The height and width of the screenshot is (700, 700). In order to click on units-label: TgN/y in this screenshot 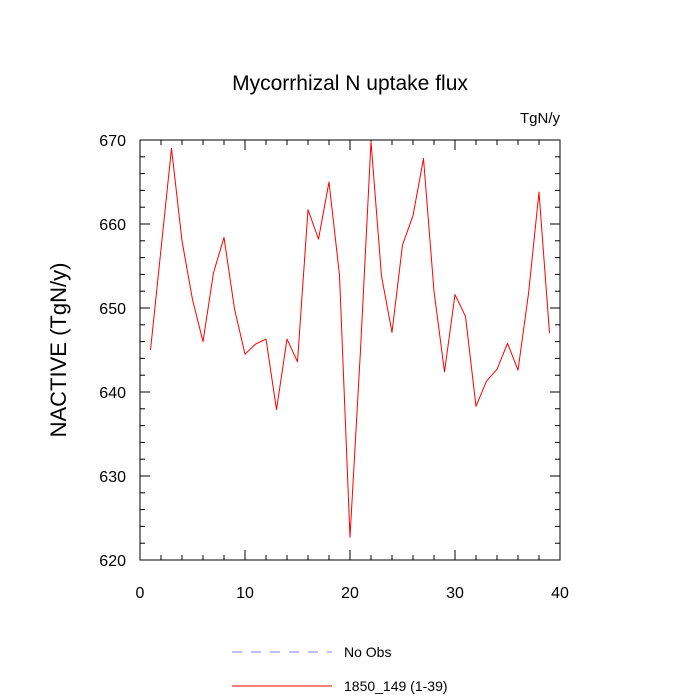, I will do `click(540, 118)`.